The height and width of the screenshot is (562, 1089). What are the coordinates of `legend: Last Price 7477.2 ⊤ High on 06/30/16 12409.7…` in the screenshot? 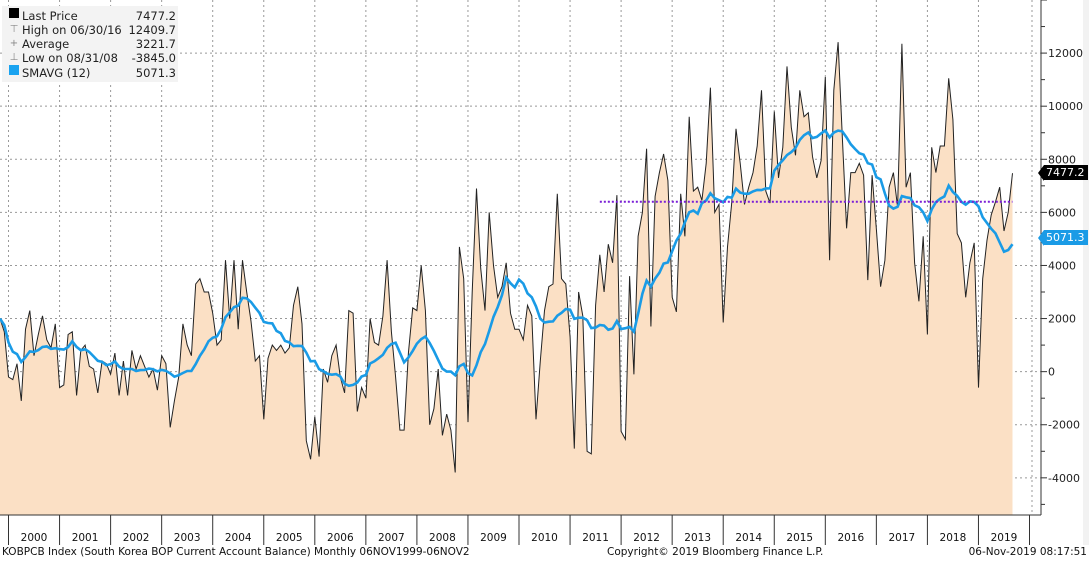 It's located at (90, 44).